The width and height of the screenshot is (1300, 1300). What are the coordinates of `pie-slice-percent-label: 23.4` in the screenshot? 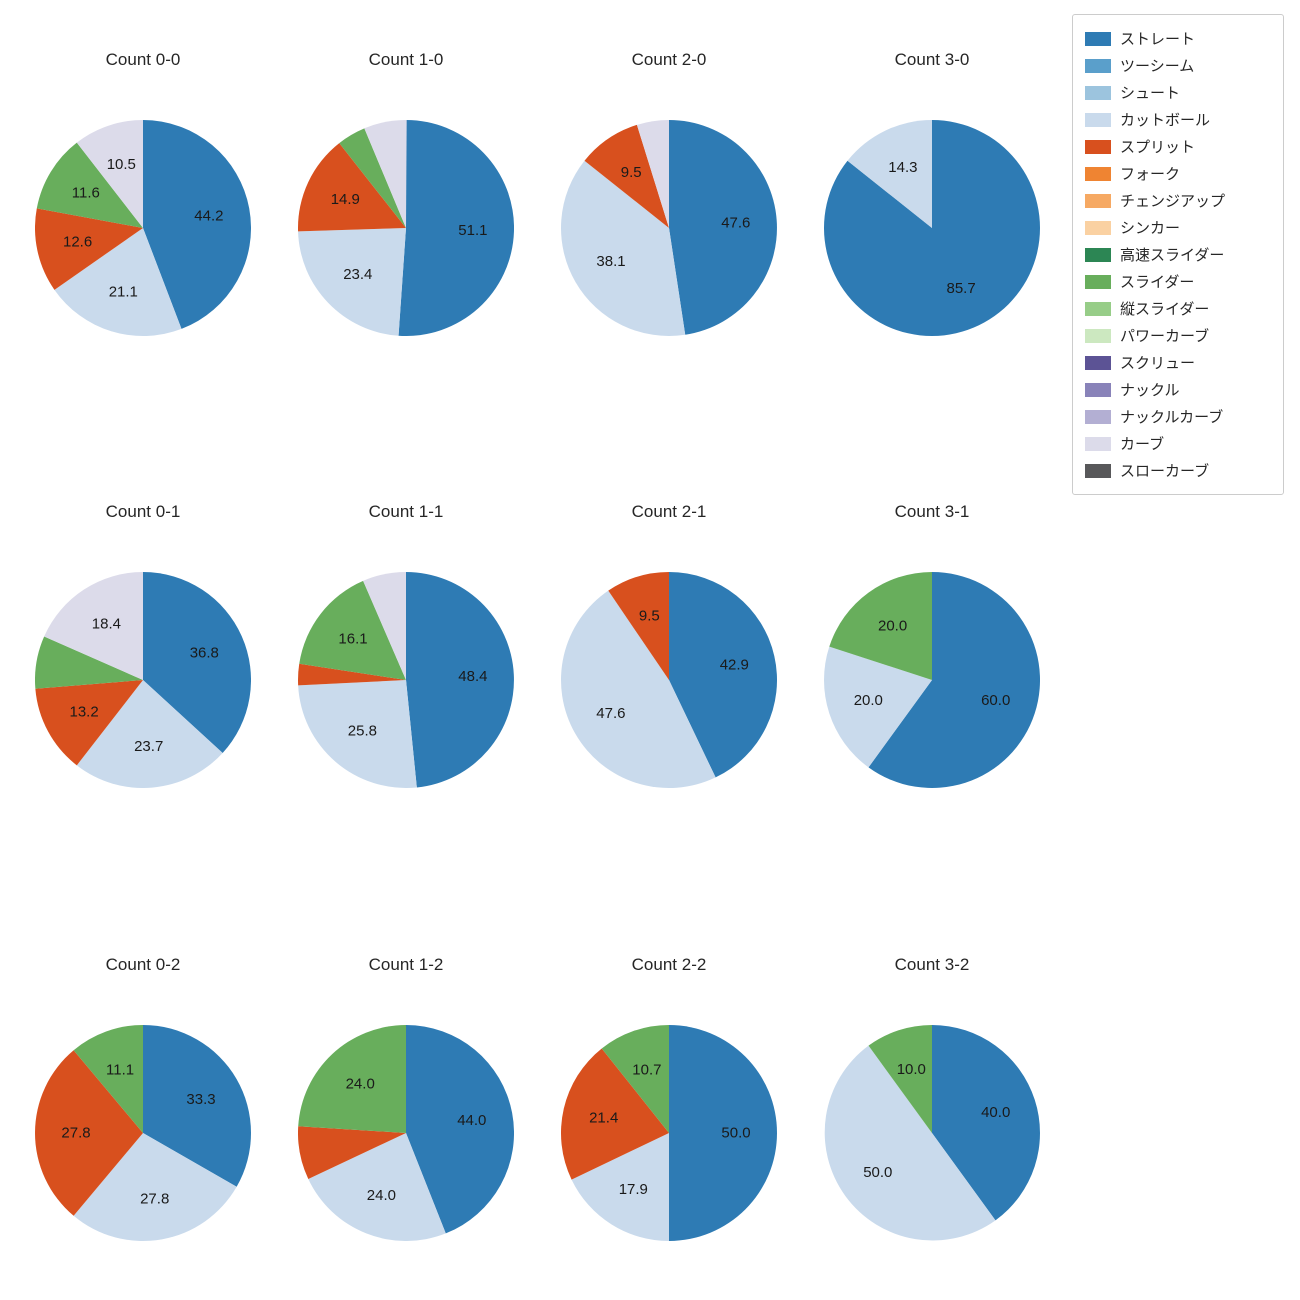 It's located at (357, 274).